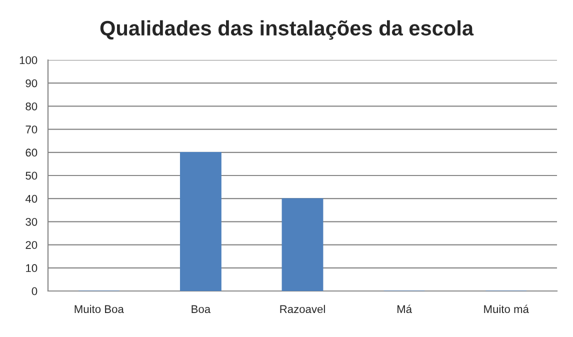  I want to click on y-tick-label: 20, so click(32, 245).